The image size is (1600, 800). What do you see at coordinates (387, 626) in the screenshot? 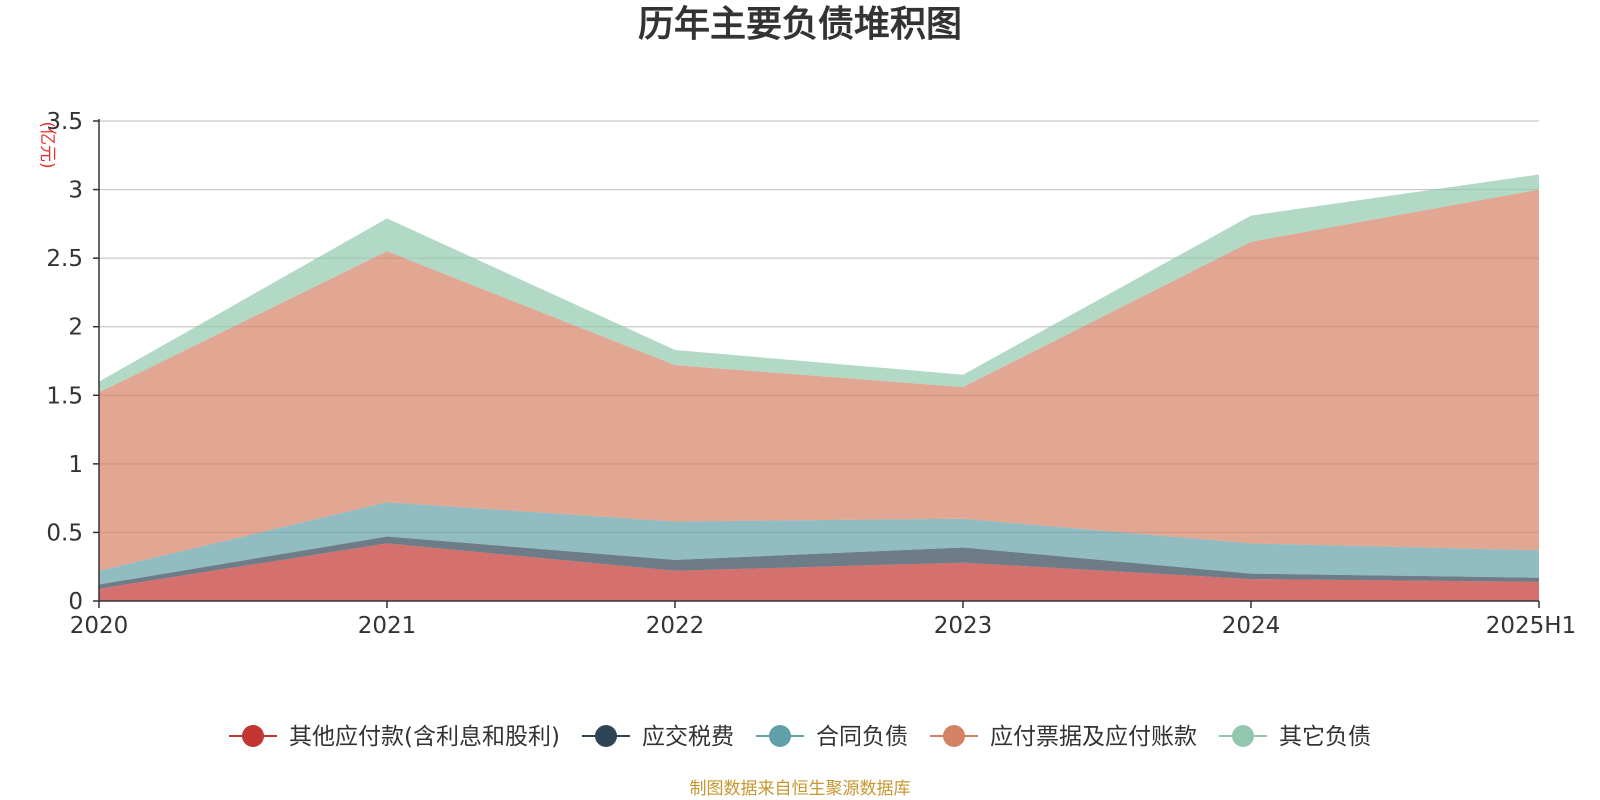
I see `x-tick-label: 2021` at bounding box center [387, 626].